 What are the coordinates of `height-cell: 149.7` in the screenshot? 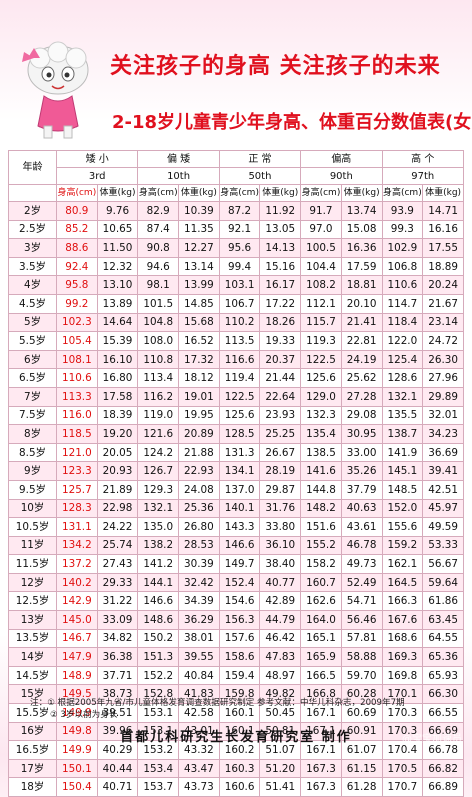 It's located at (239, 564).